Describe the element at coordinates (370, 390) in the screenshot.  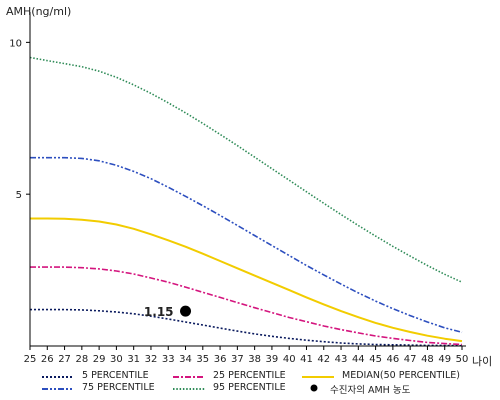
I see `legend-label: 수진자의 AMH 농도` at that location.